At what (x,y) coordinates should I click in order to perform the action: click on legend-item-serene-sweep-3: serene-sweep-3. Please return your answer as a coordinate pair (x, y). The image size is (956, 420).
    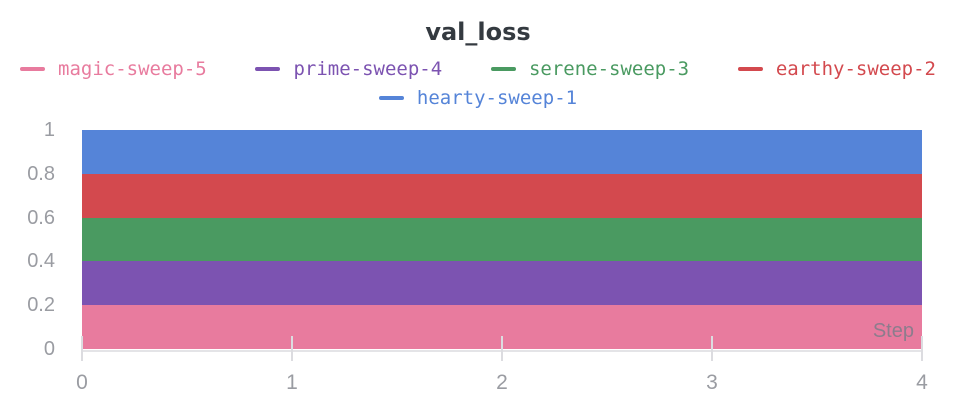
    Looking at the image, I should click on (590, 69).